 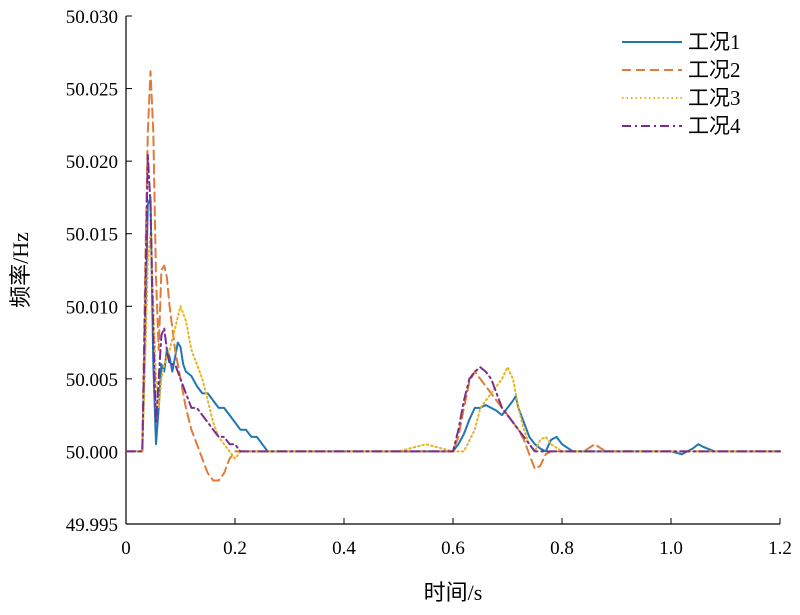 I want to click on x-tick-label: 1.2, so click(x=780, y=548).